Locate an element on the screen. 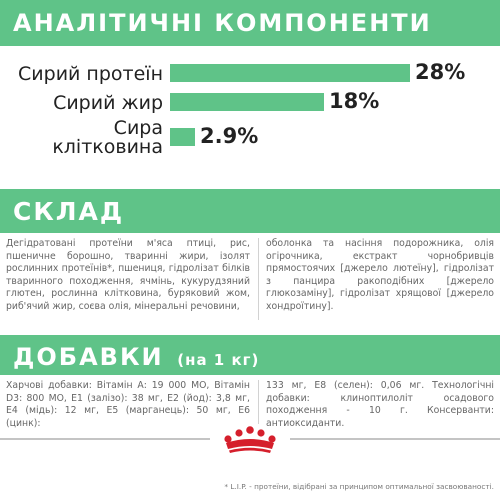 The height and width of the screenshot is (500, 500). bar-value-label: 2.9% is located at coordinates (229, 136).